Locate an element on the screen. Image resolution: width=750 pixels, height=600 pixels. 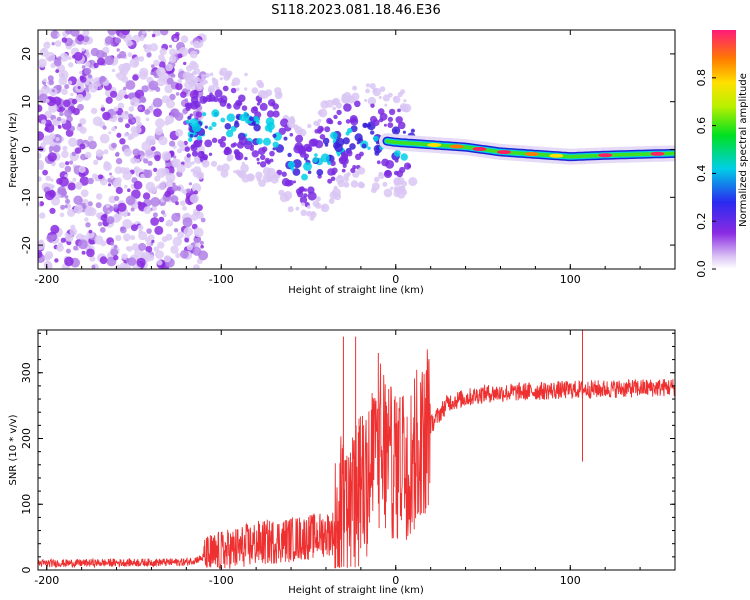
y-tick-label: 200 is located at coordinates (26, 438).